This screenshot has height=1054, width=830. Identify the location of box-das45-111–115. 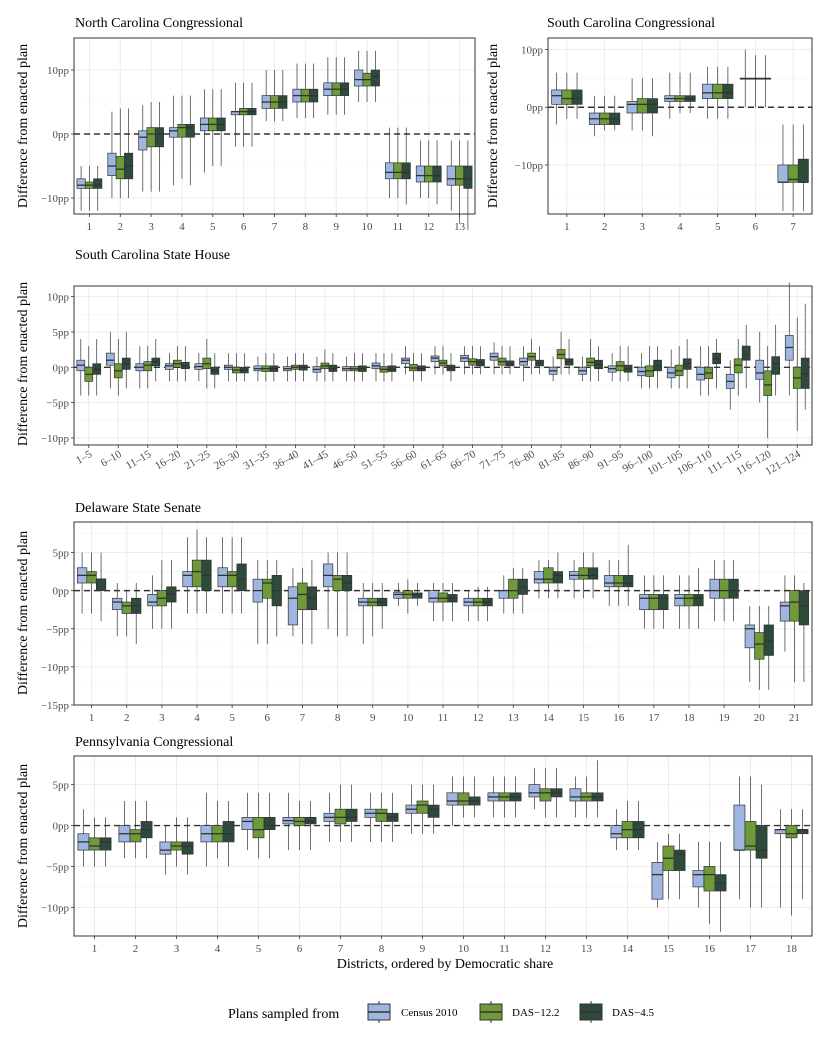
(746, 356).